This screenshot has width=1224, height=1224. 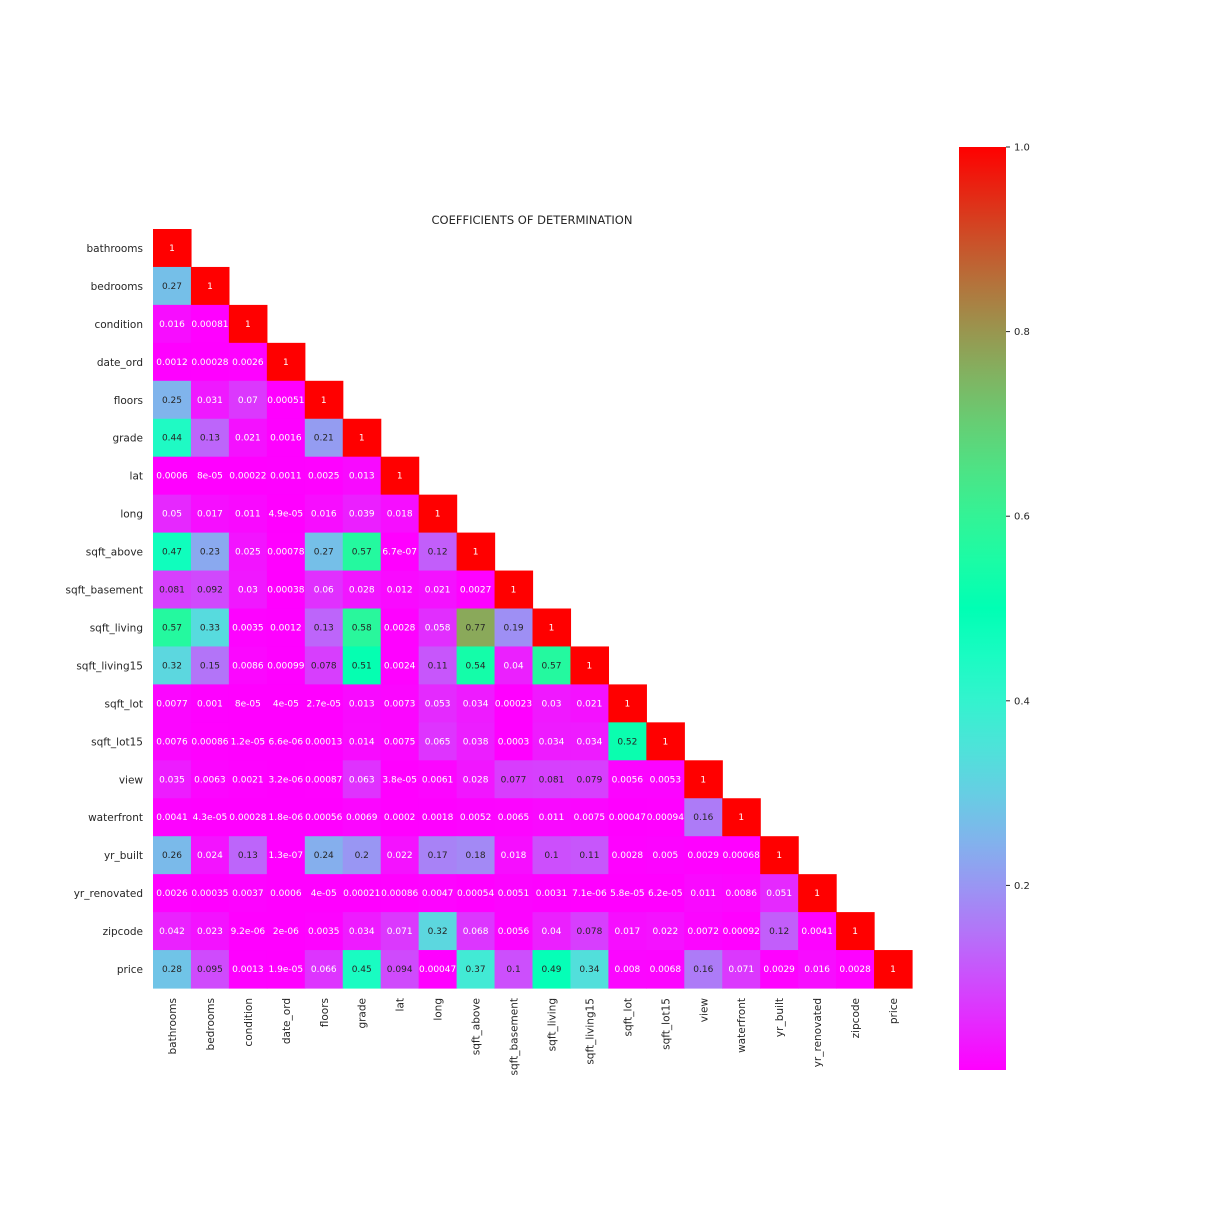 I want to click on cell-value-label: 0.024, so click(x=210, y=856).